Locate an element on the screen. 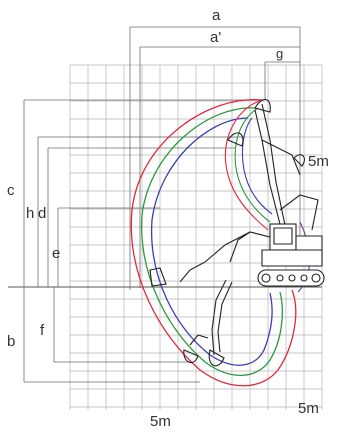  scale-label-right: 5m is located at coordinates (318, 161).